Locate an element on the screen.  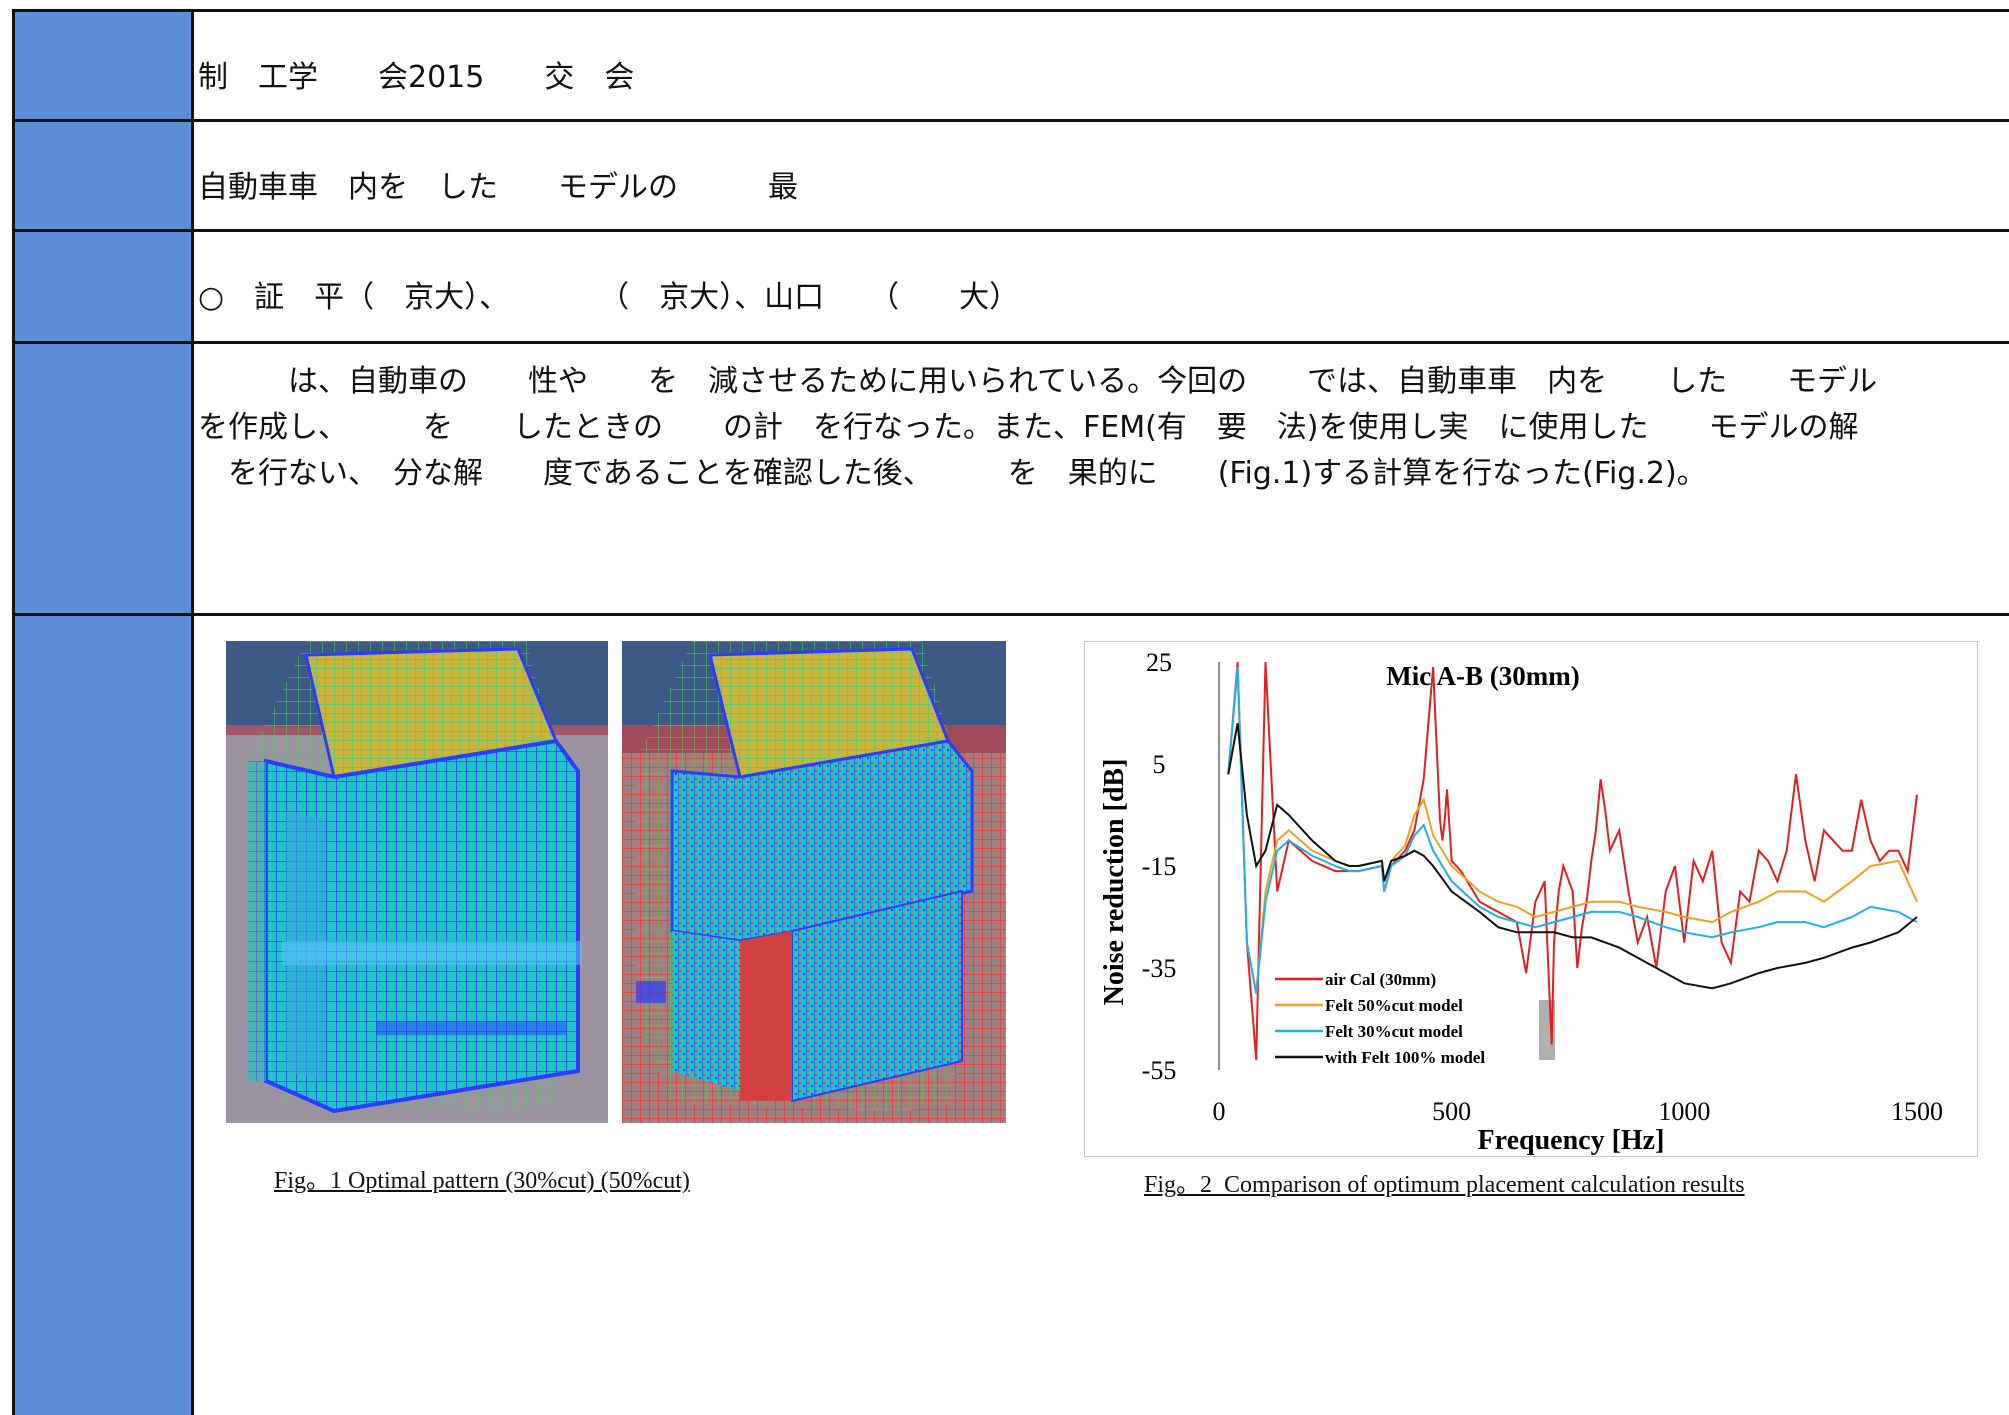
y-tick-label: 5 is located at coordinates (1159, 764).